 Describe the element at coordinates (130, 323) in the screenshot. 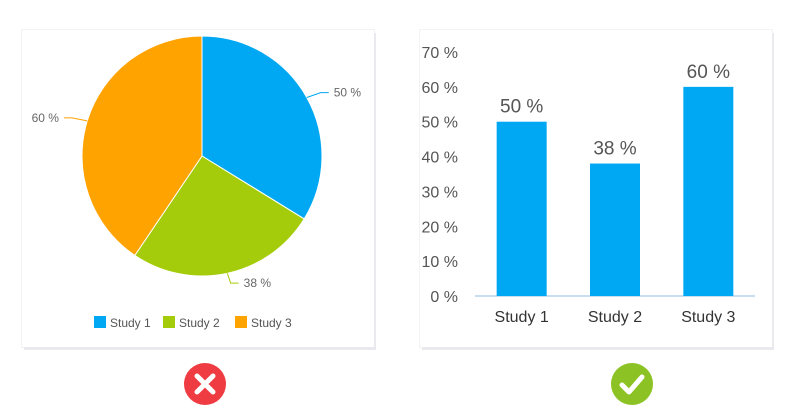

I see `legend-entry-1: Study 1` at that location.